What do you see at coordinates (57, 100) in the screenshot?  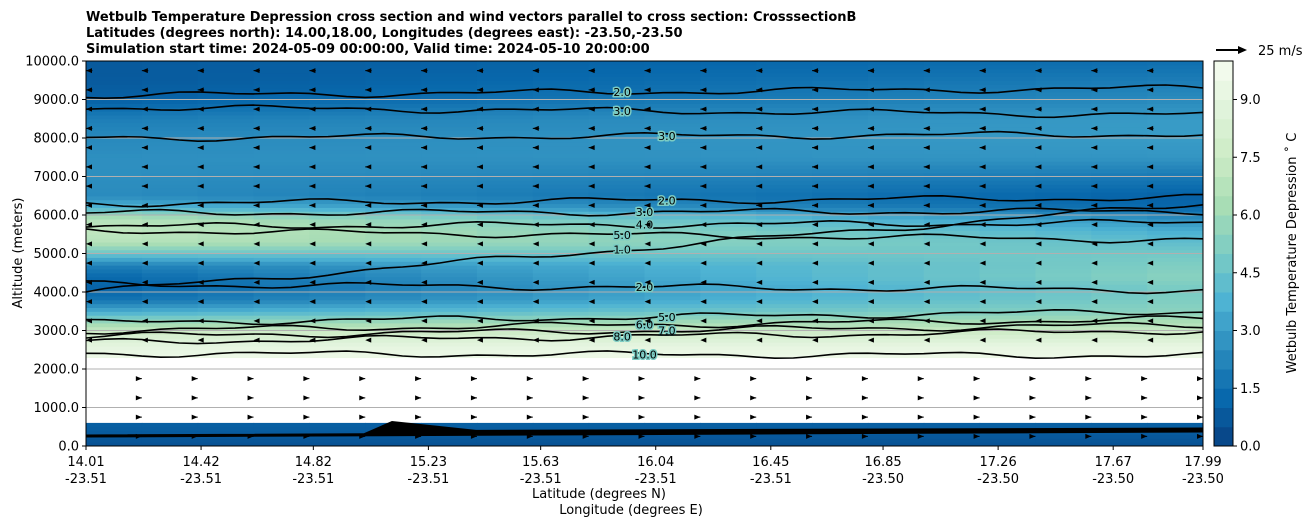 I see `y-tick-label: 9000.0` at bounding box center [57, 100].